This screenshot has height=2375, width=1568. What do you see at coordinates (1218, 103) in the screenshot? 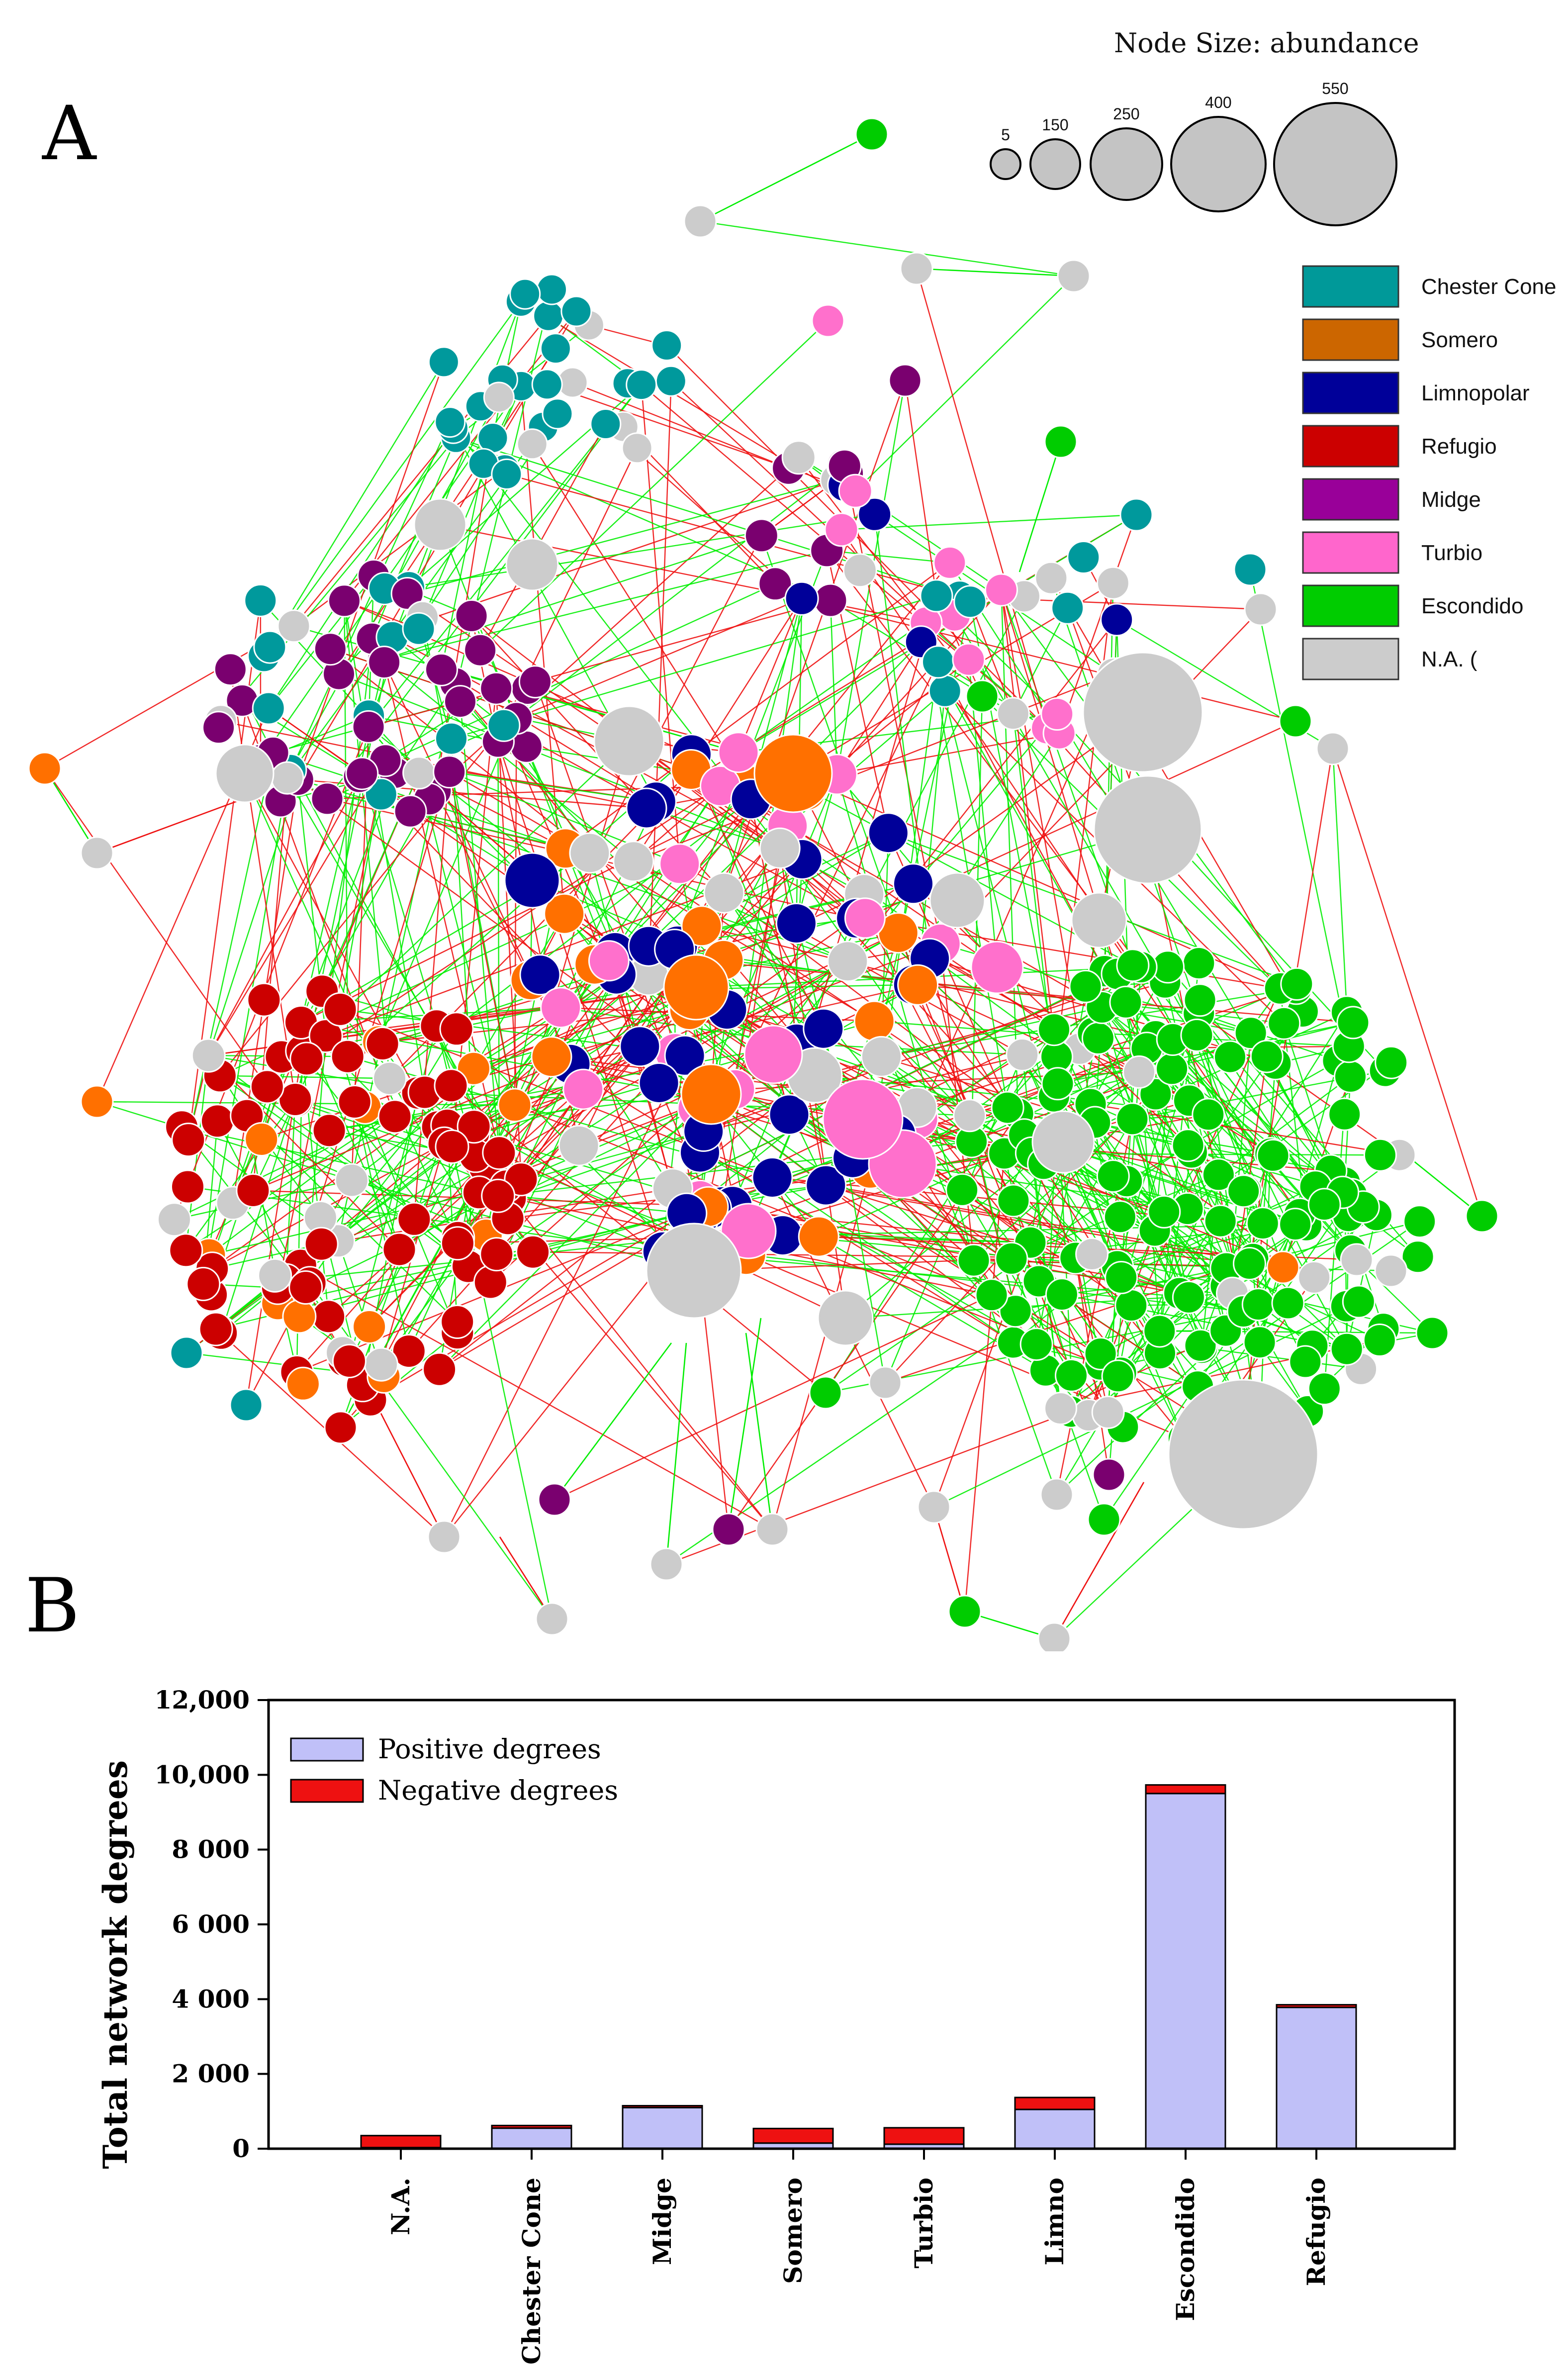
I see `size-legend-label: 400` at bounding box center [1218, 103].